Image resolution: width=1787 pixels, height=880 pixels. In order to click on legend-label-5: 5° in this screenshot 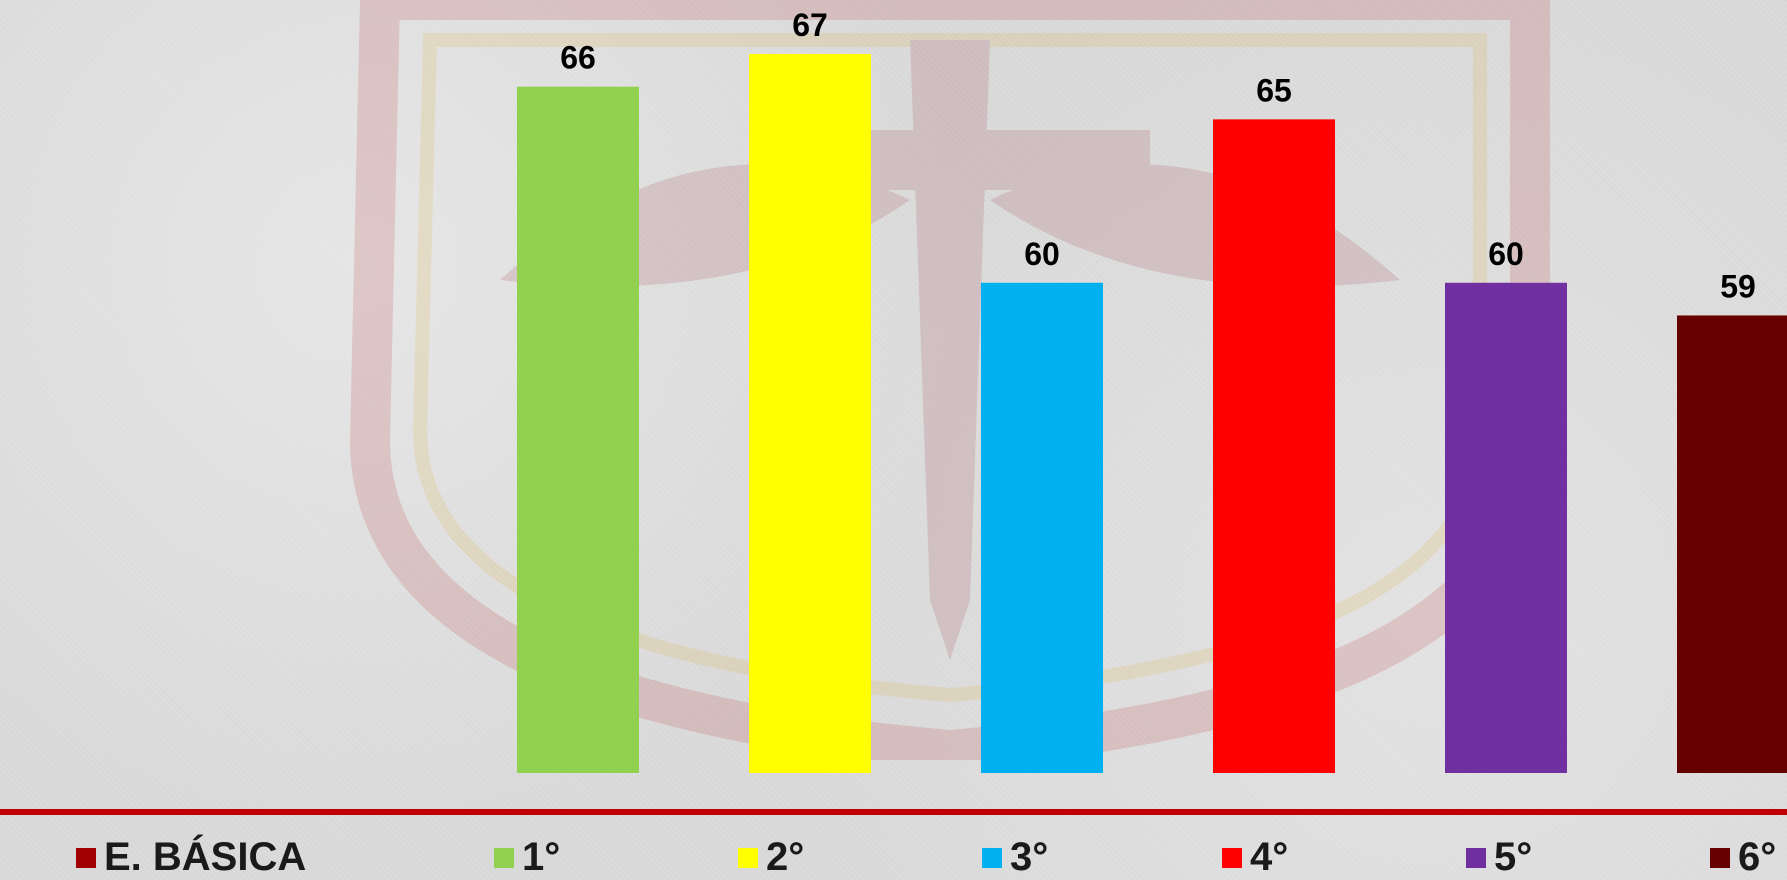, I will do `click(1513, 857)`.